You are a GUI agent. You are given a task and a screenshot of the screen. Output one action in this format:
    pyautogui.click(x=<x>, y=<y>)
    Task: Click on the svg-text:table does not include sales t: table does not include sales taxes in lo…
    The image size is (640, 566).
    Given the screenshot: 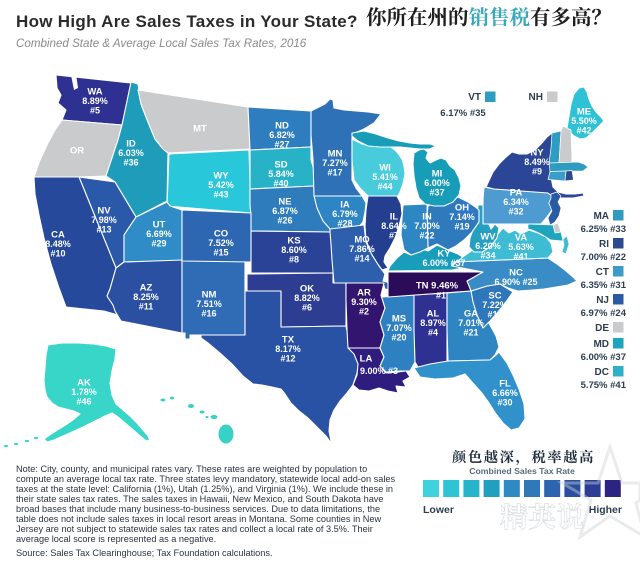 What is the action you would take?
    pyautogui.click(x=199, y=519)
    